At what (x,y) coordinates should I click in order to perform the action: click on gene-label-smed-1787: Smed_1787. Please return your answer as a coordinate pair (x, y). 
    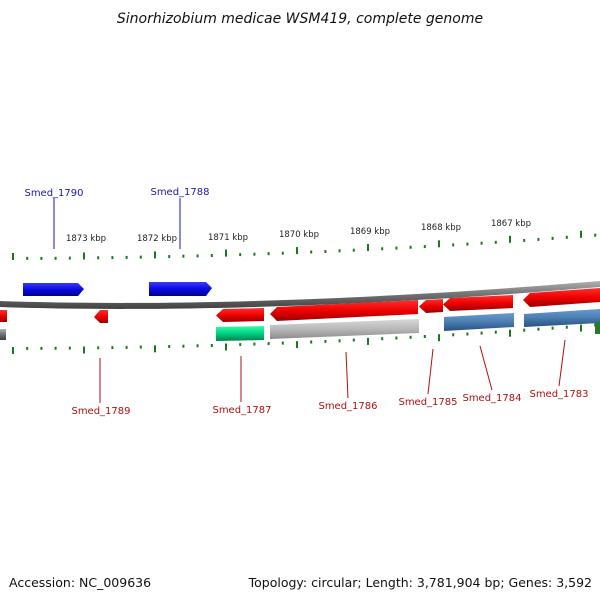
    Looking at the image, I should click on (241, 410).